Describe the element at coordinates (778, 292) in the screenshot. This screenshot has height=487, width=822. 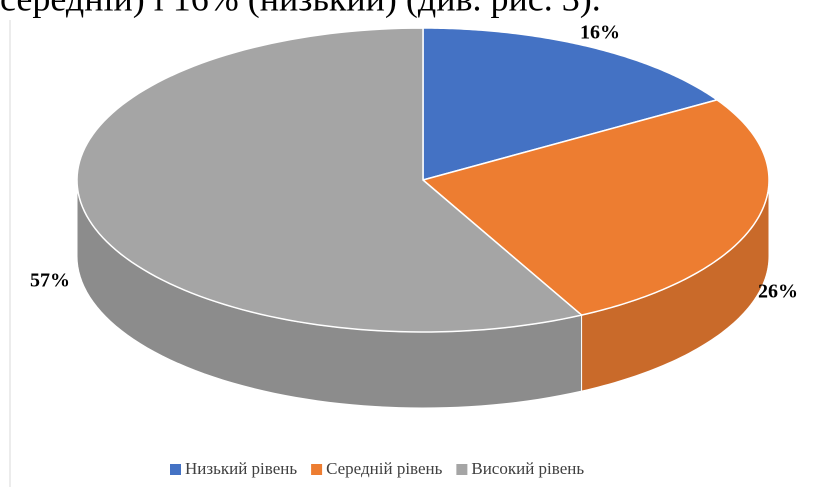
I see `data-label: 26%` at that location.